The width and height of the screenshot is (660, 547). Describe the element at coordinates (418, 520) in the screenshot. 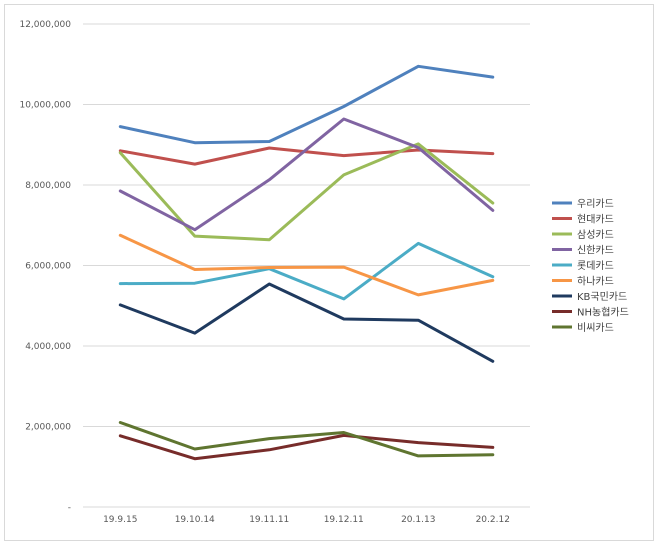

I see `x-tick-label: 20.1.13` at that location.